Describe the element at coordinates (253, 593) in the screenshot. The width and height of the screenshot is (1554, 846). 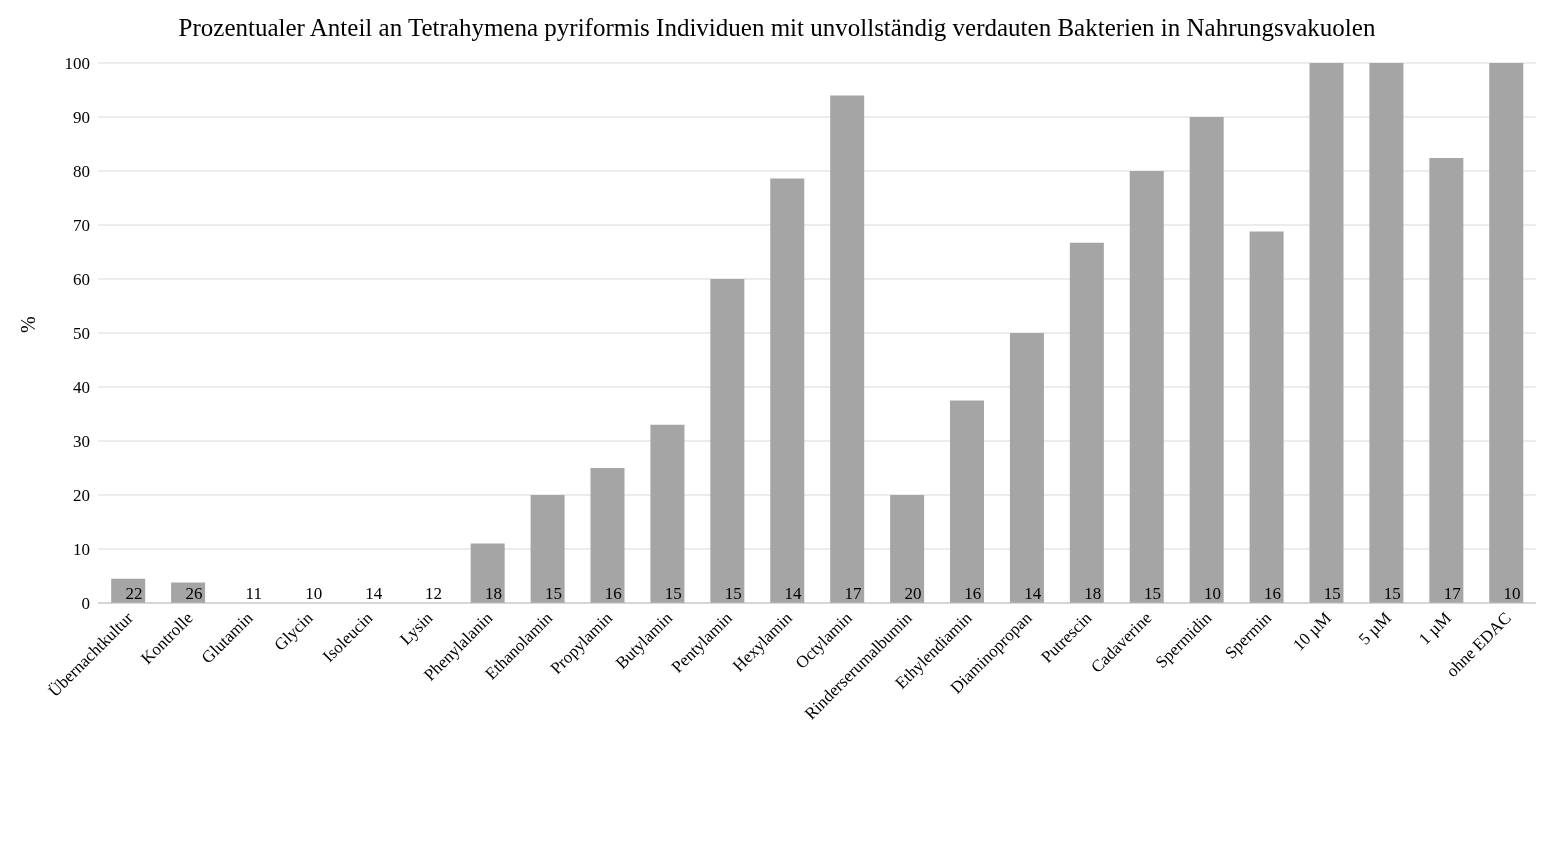
I see `annotation: 11` at that location.